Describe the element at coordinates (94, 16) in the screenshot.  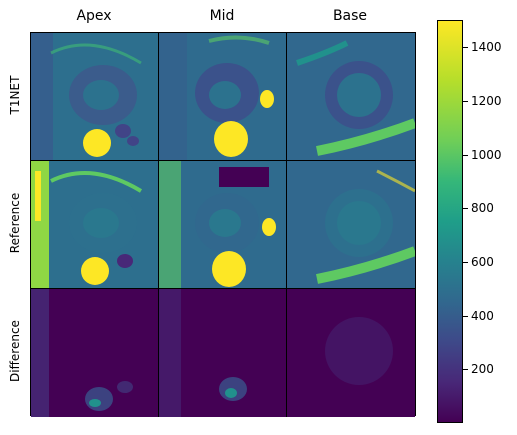
I see `column-title-apex: Apex` at that location.